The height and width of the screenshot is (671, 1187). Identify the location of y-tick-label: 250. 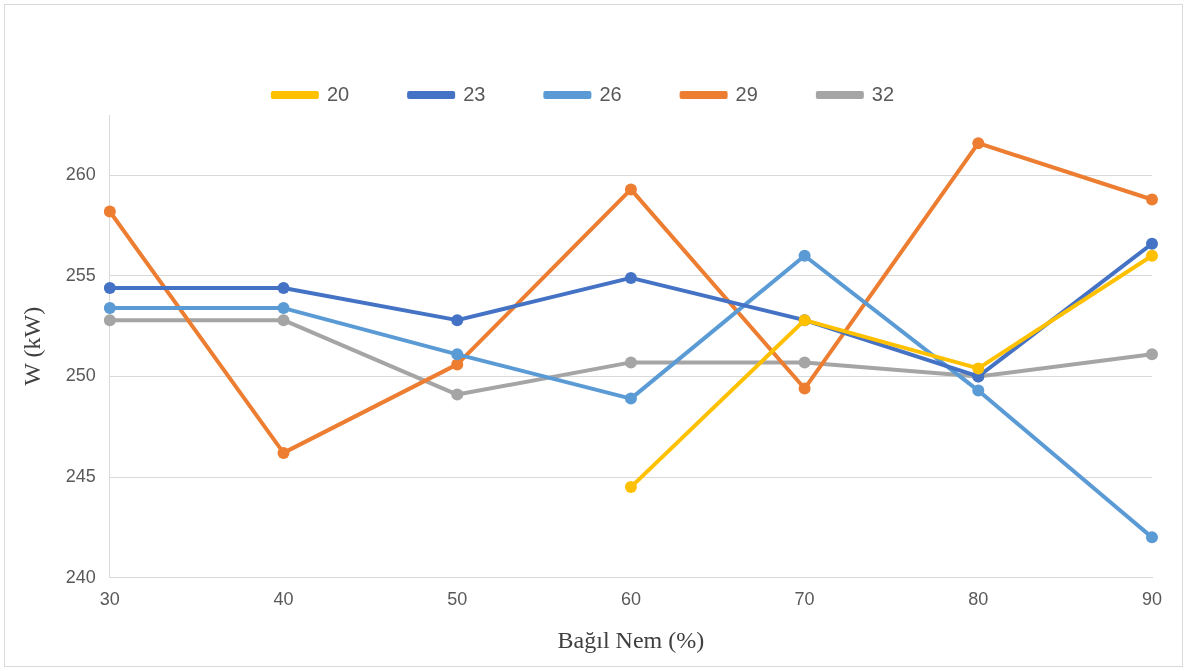
(80, 375).